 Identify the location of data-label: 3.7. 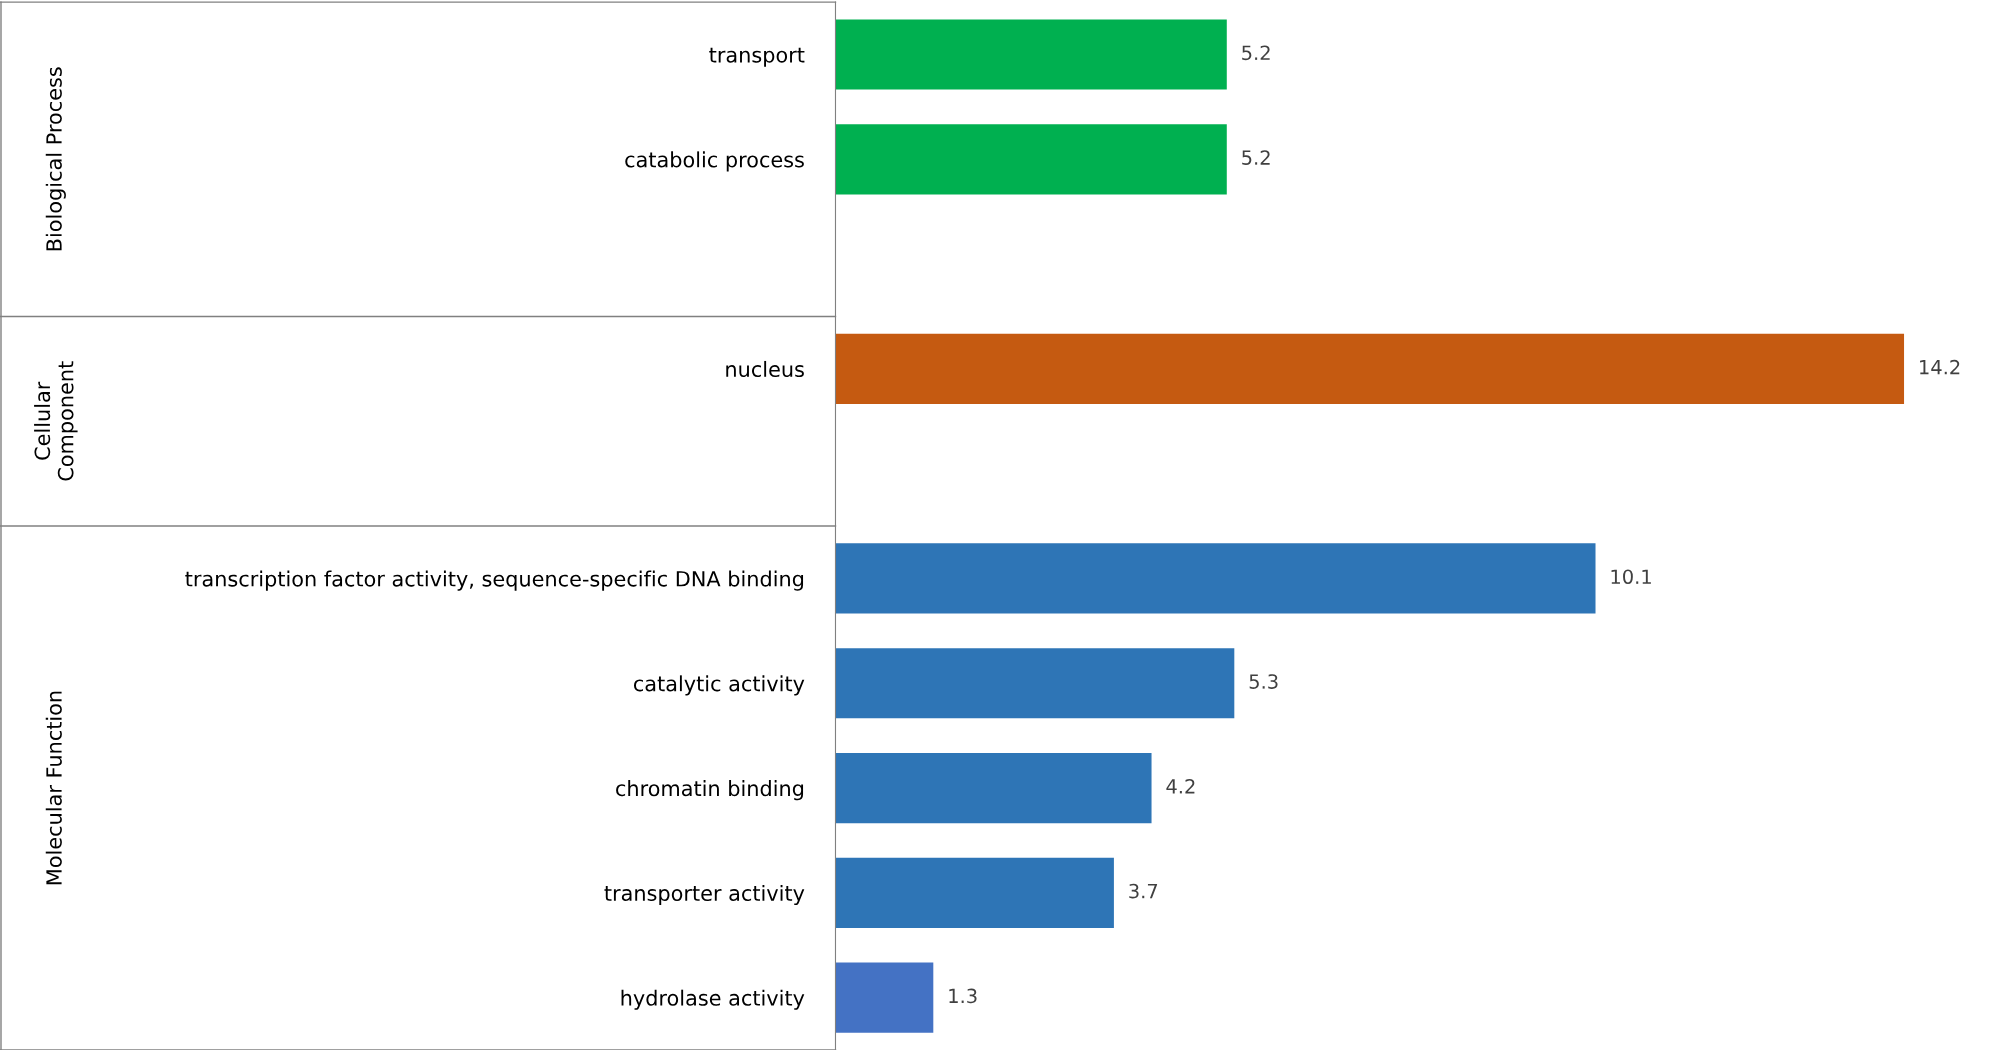
(1143, 891).